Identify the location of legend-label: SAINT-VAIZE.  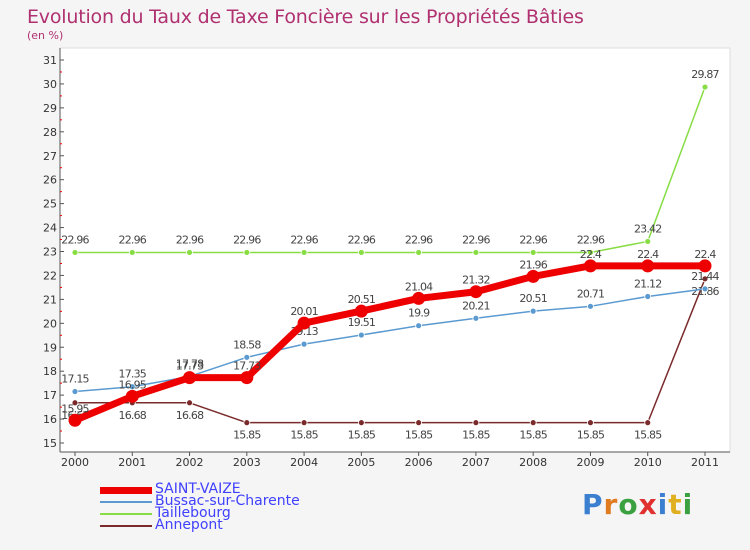
(198, 489).